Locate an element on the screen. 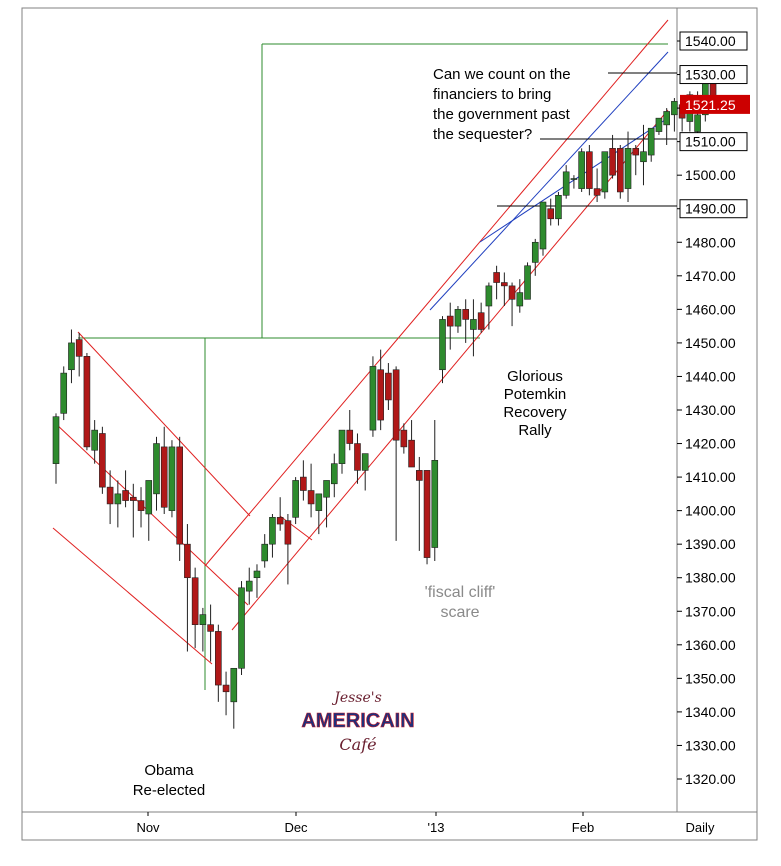 The height and width of the screenshot is (866, 781). x-tick-label: Dec is located at coordinates (296, 827).